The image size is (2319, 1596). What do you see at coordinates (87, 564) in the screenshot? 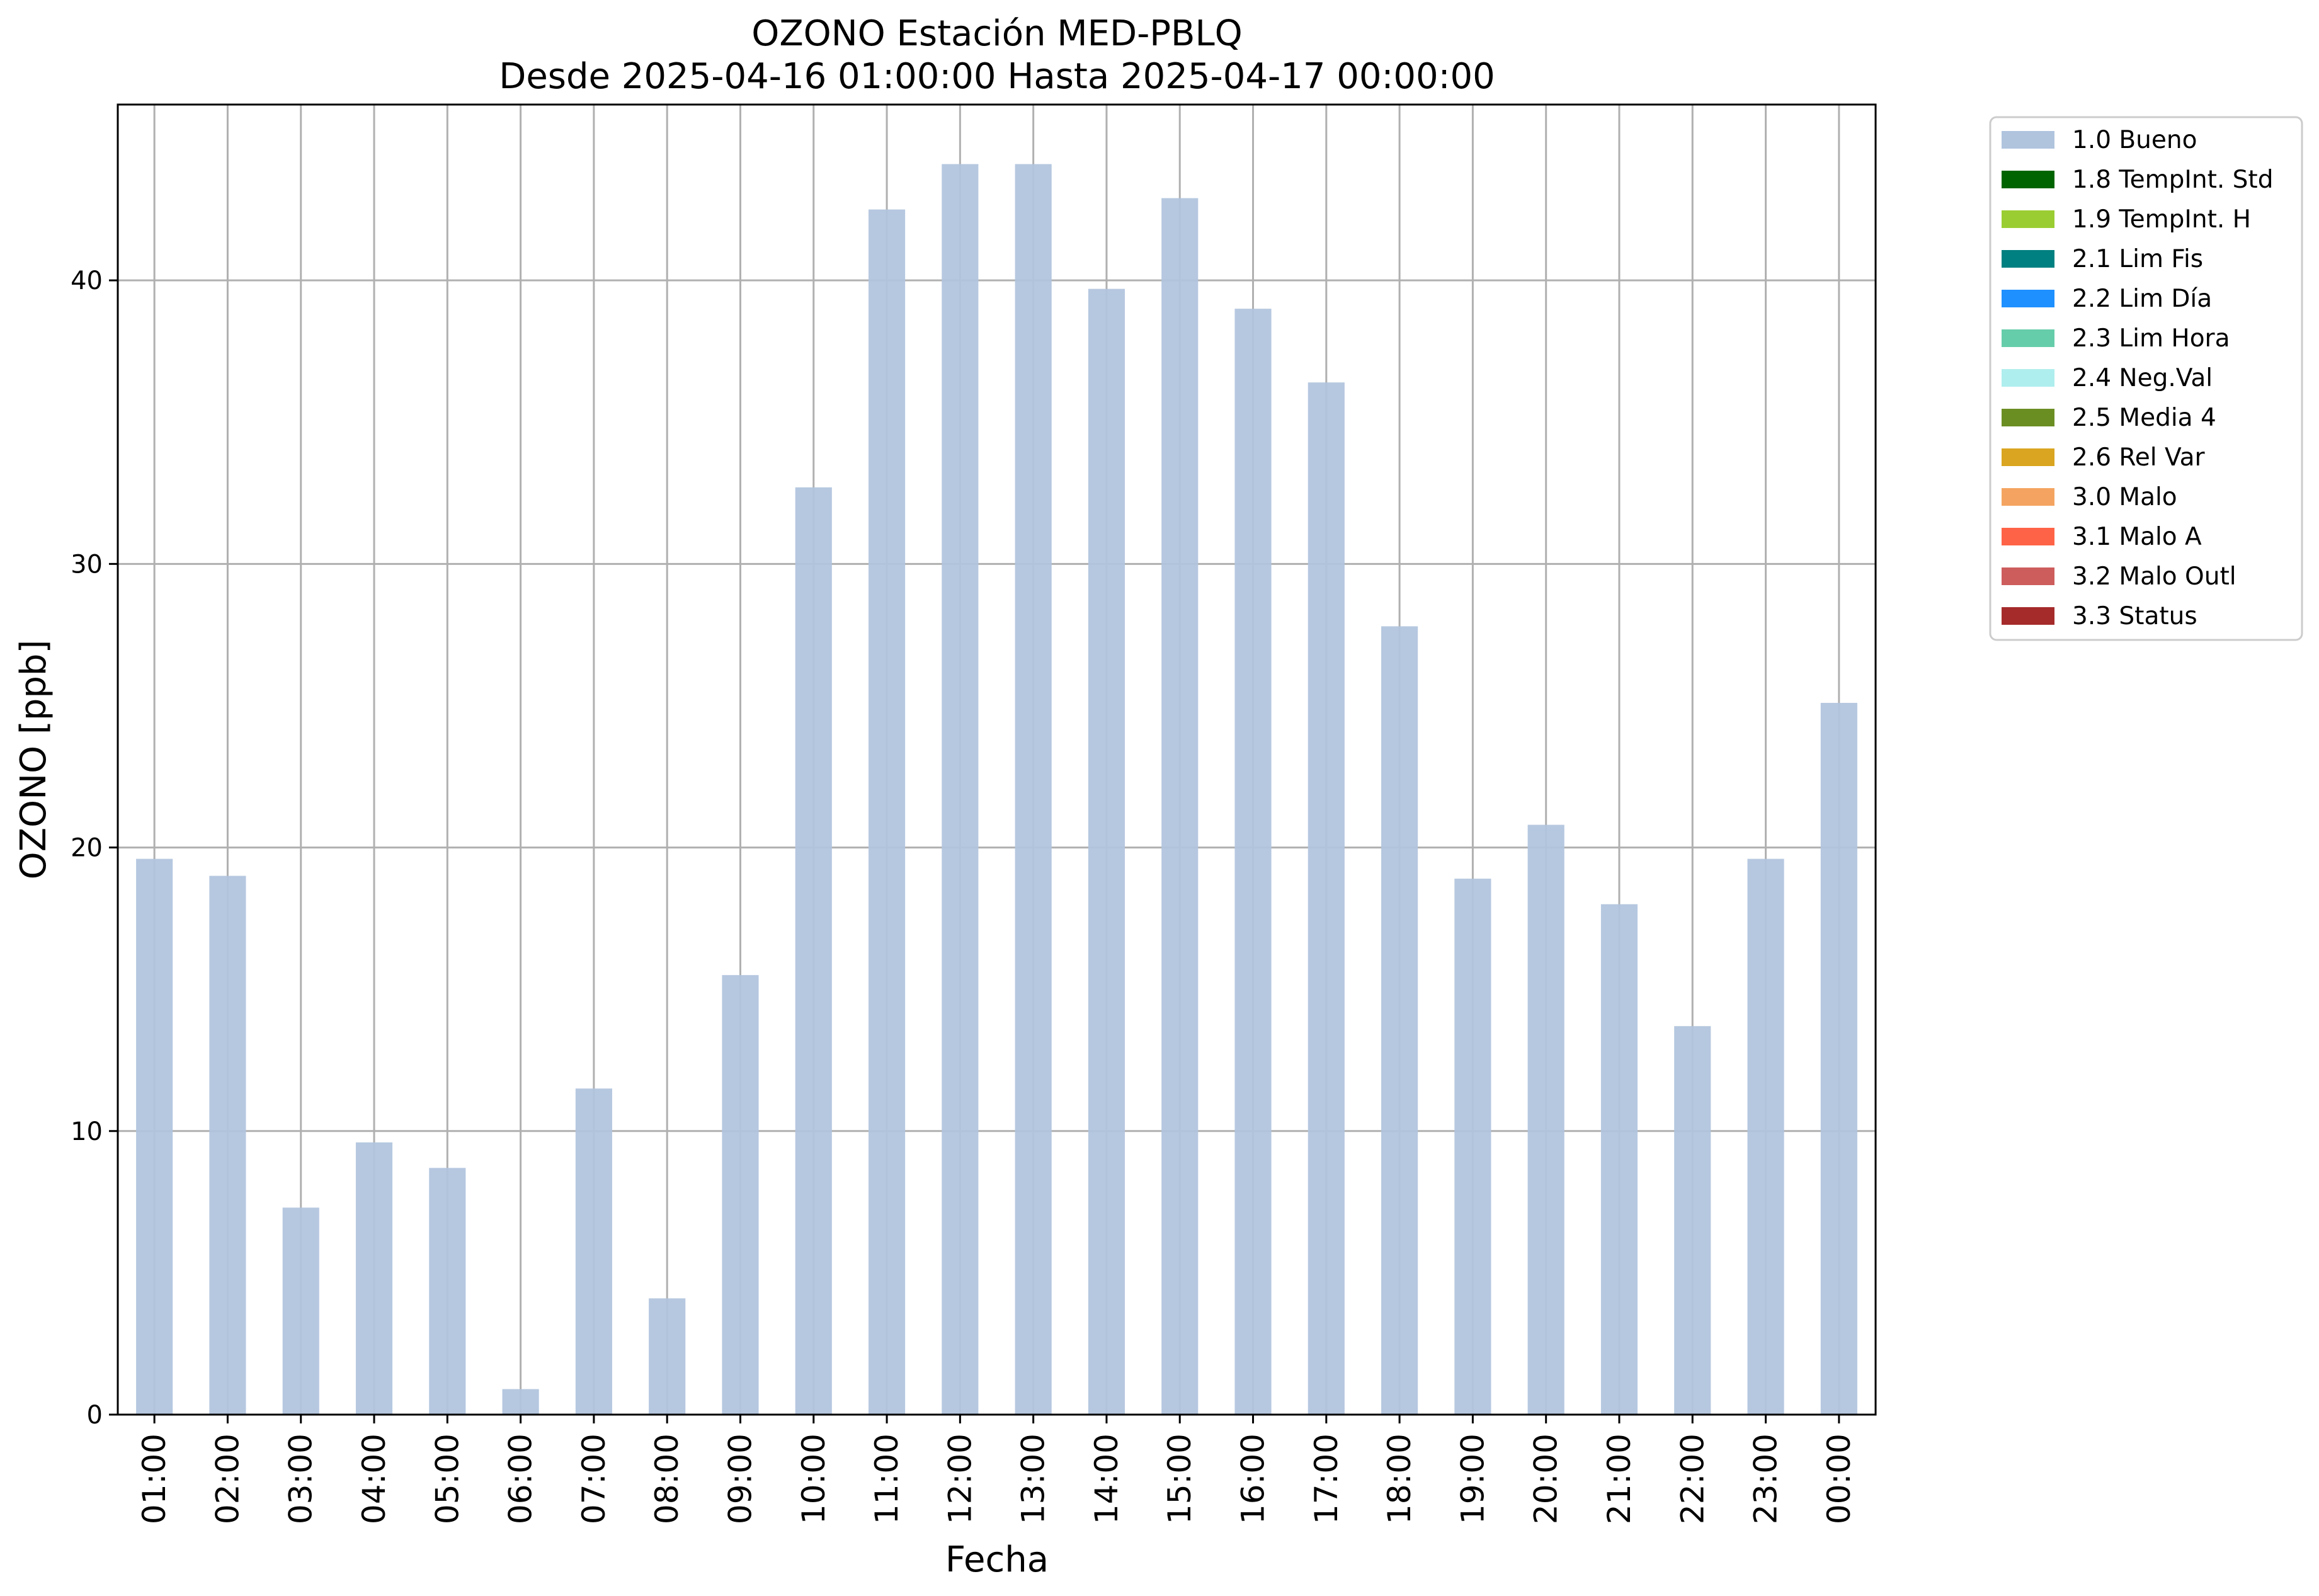
I see `y-tick-label: 30` at bounding box center [87, 564].